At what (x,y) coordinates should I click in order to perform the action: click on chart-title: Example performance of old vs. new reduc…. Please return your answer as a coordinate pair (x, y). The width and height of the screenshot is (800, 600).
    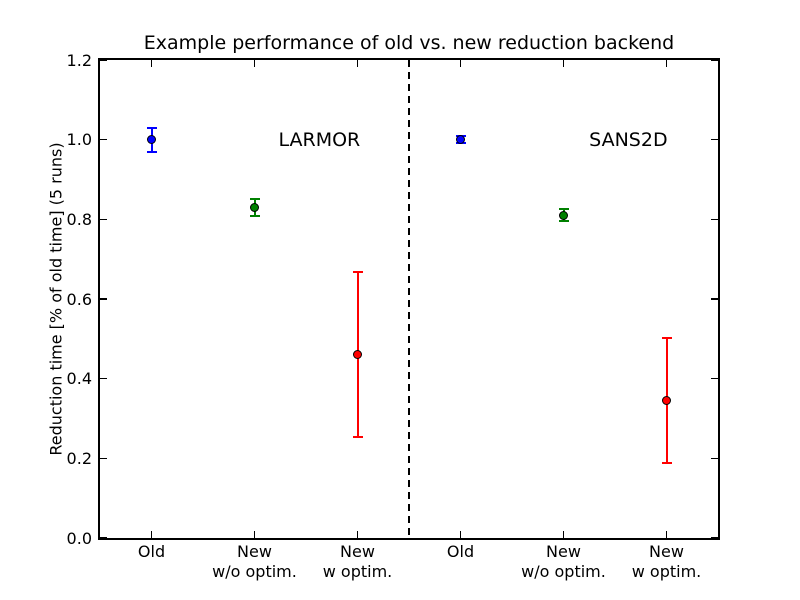
    Looking at the image, I should click on (409, 43).